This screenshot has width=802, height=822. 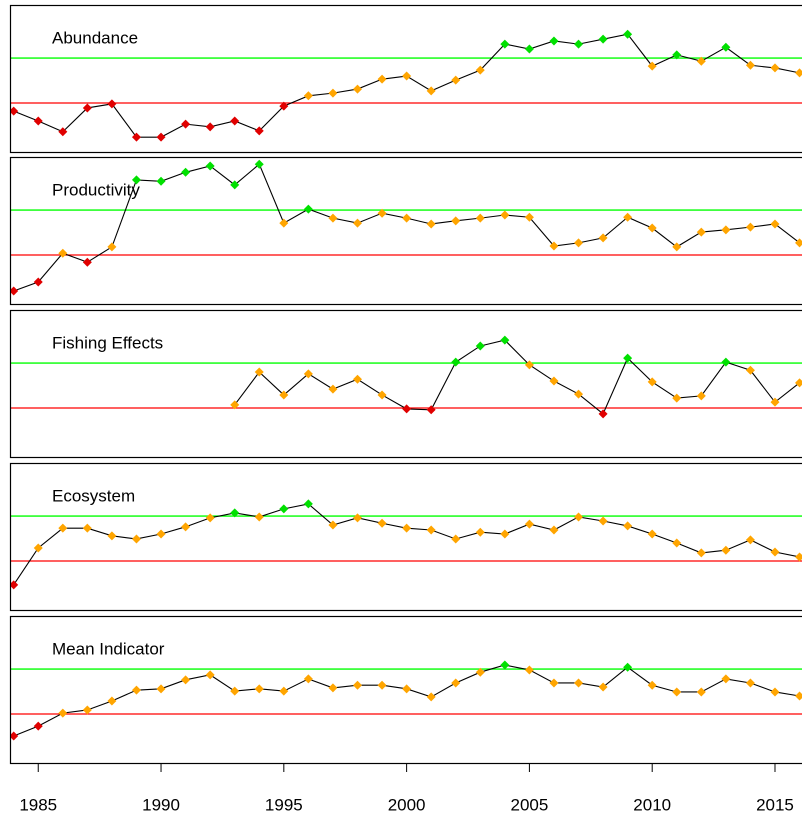 I want to click on series-line, so click(x=406, y=85).